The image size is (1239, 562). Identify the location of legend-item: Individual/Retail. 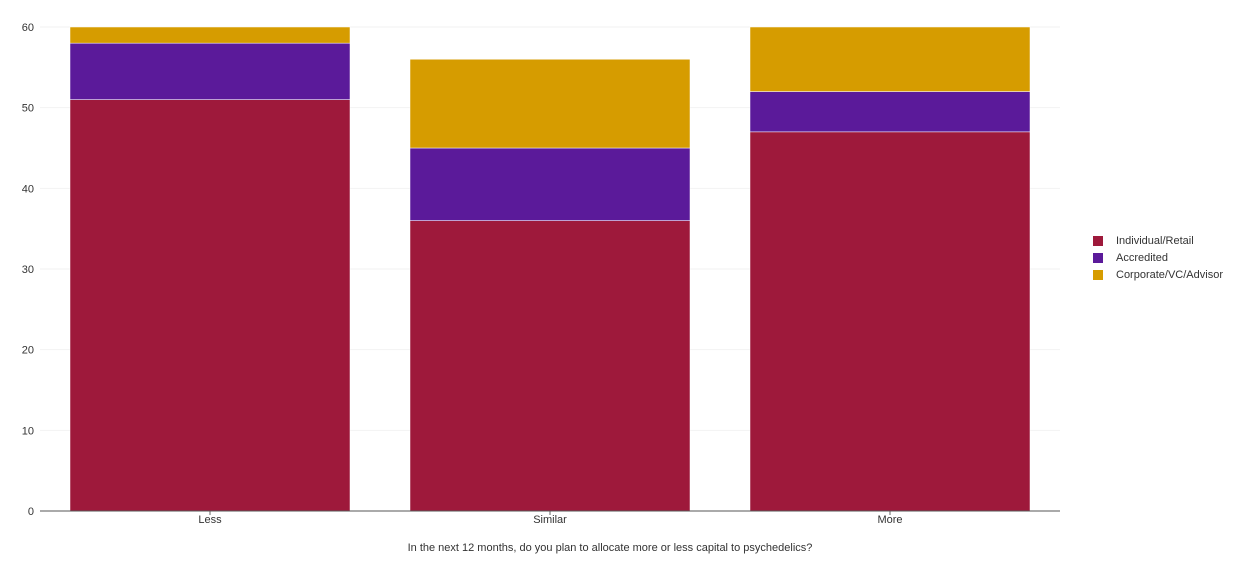
(1158, 240).